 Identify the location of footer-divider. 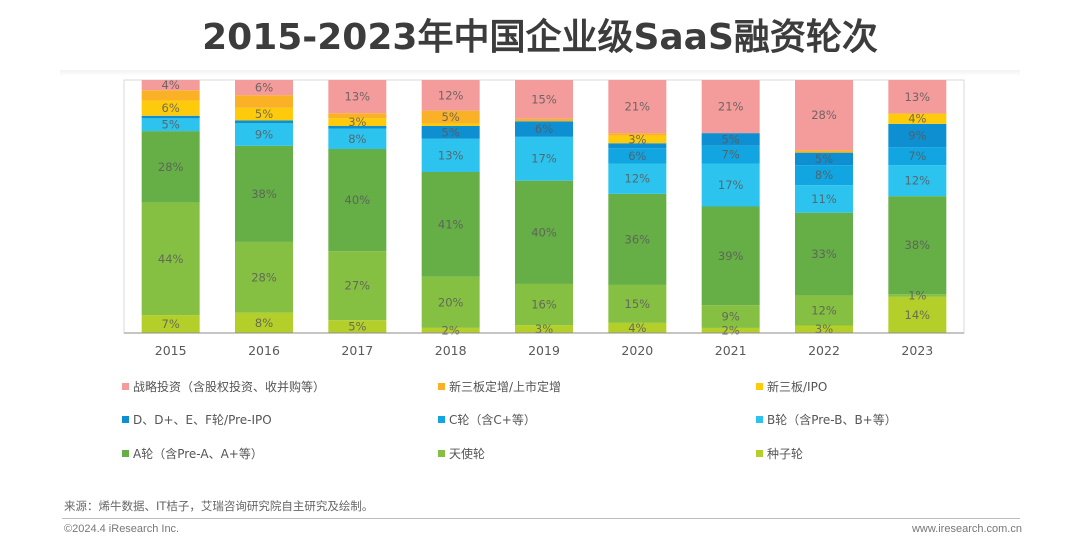
(541, 518).